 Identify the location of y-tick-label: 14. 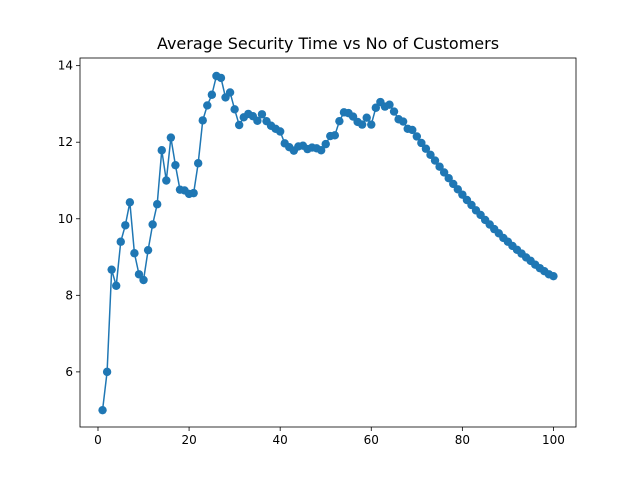
(65, 66).